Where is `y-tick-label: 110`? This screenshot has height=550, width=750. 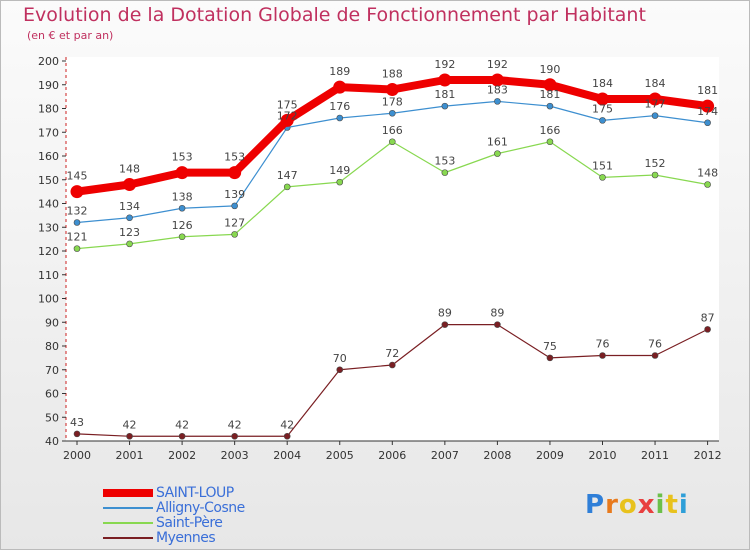
y-tick-label: 110 is located at coordinates (48, 275).